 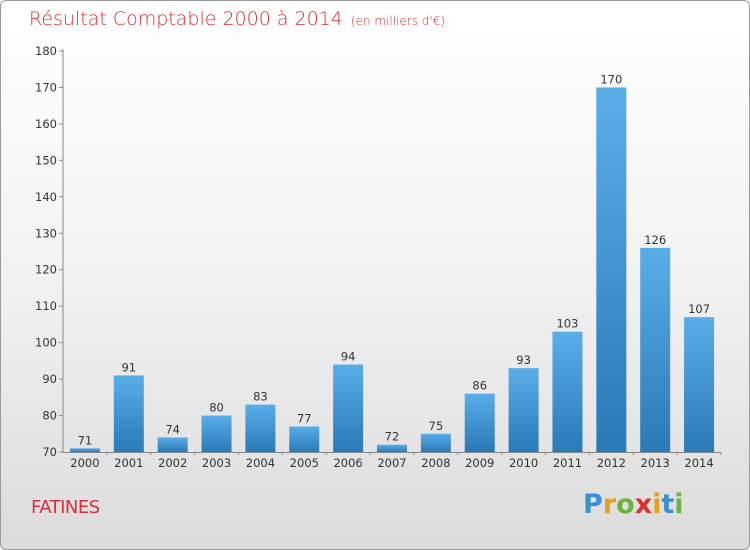 What do you see at coordinates (523, 410) in the screenshot?
I see `bar-2010` at bounding box center [523, 410].